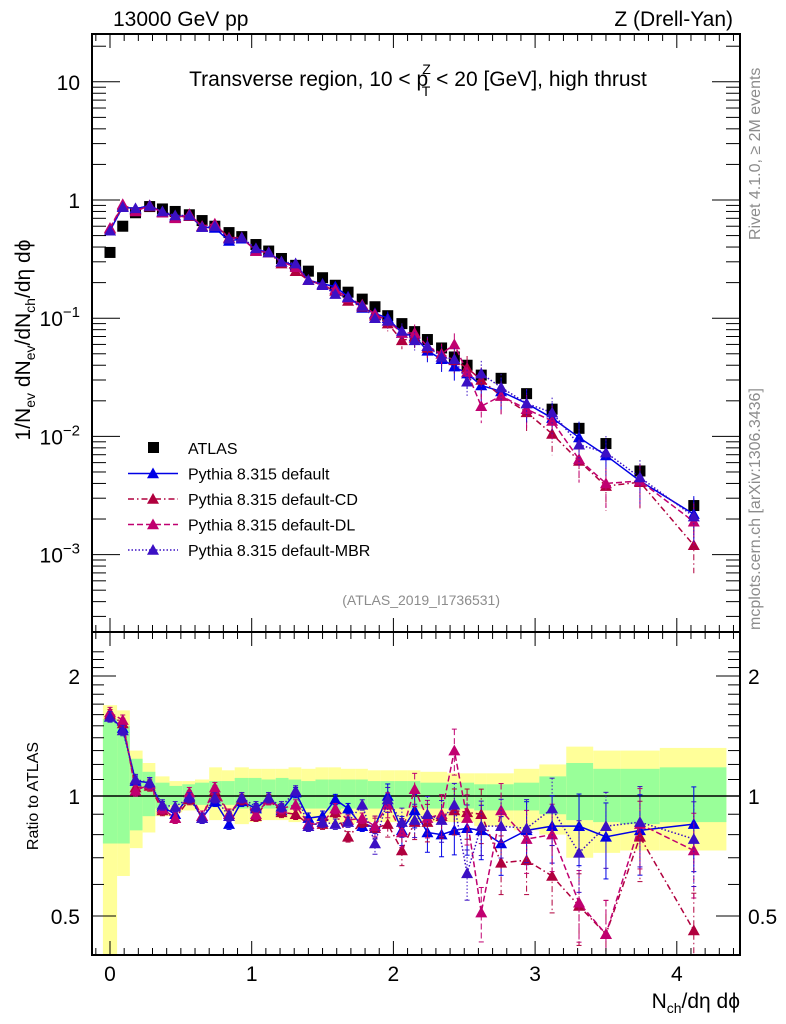  Describe the element at coordinates (762, 917) in the screenshot. I see `ratio-tick-label-right: 0.5` at that location.